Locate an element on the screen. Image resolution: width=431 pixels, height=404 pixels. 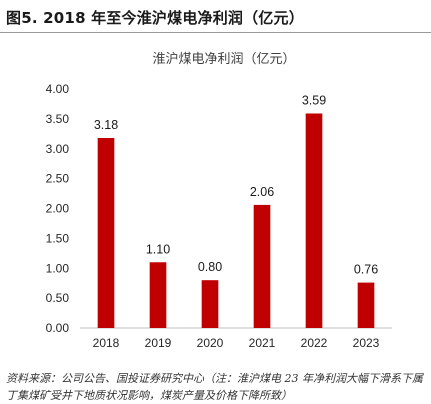
y-tick-label: 3.50 is located at coordinates (58, 119).